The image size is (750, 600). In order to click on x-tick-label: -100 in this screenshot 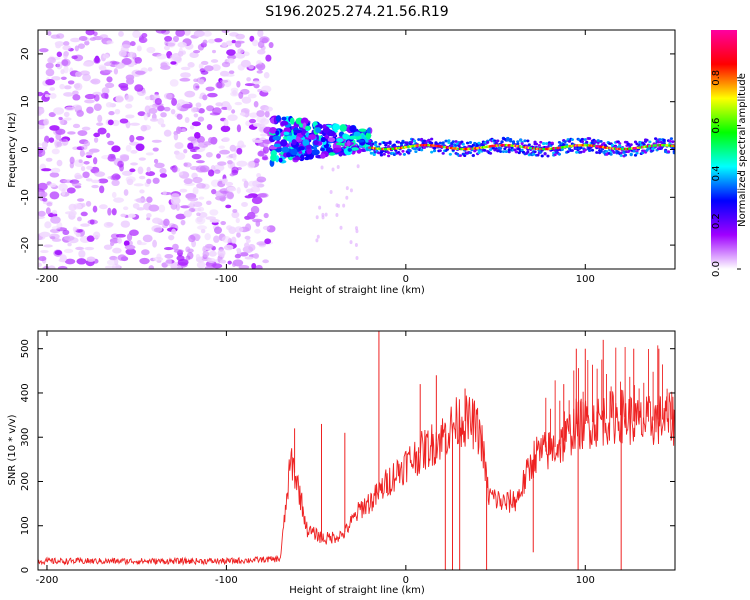, I will do `click(226, 279)`.